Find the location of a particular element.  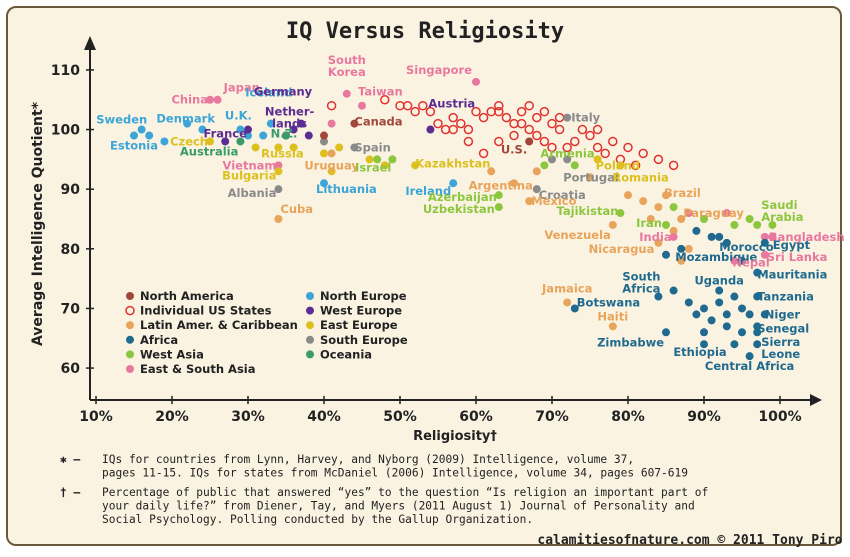

y-tick-label: 110 is located at coordinates (65, 71).